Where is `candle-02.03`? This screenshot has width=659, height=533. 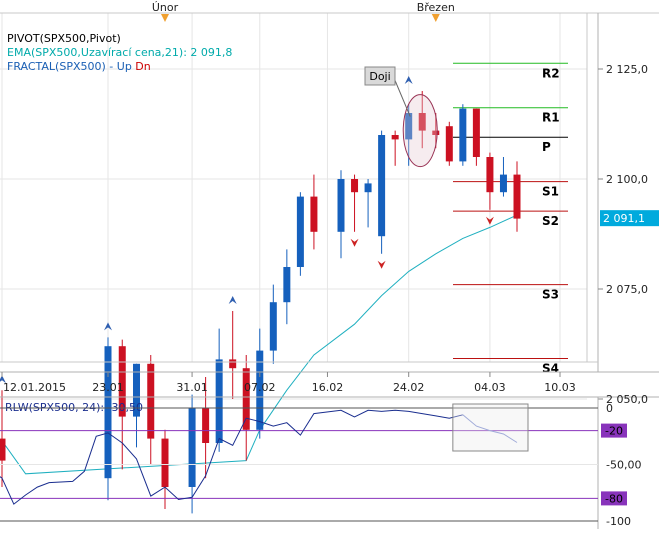 candle-02.03 is located at coordinates (463, 135).